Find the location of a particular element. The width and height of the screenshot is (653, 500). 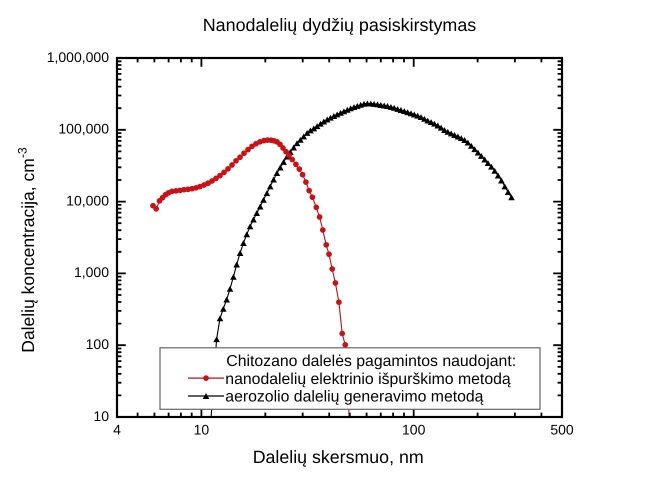

svg-text: 1,000 is located at coordinates (91, 272).